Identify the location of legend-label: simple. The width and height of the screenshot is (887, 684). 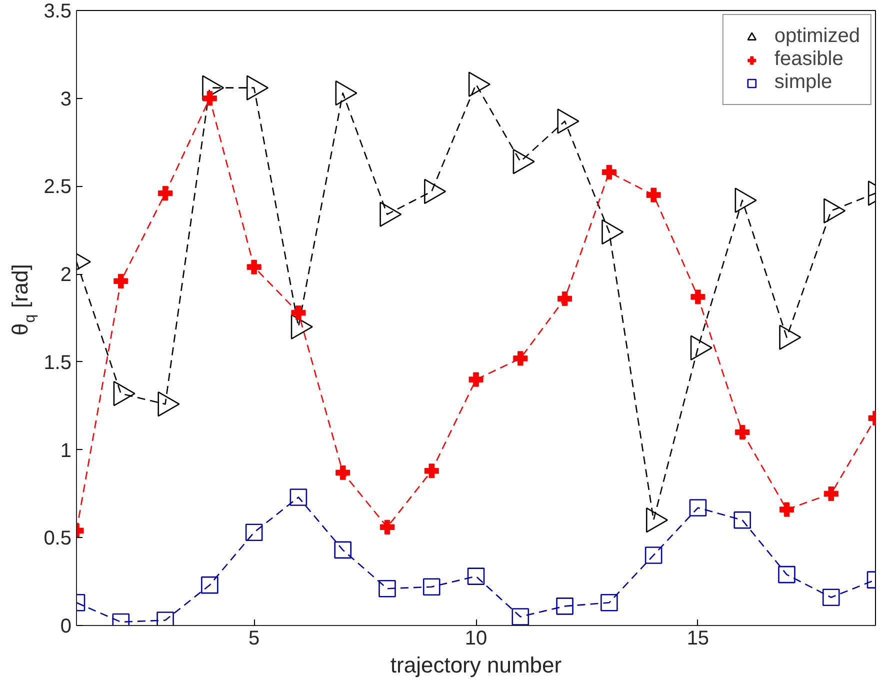
(803, 82).